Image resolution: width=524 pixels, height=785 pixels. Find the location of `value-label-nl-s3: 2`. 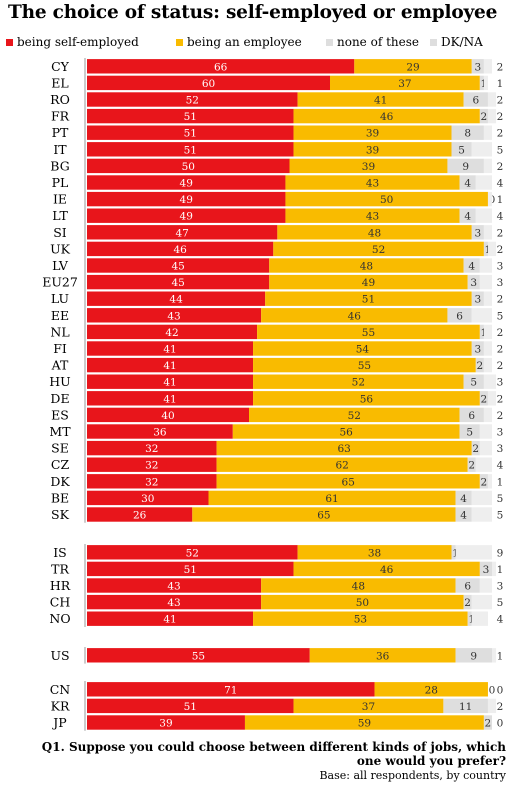

value-label-nl-s3: 2 is located at coordinates (500, 333).